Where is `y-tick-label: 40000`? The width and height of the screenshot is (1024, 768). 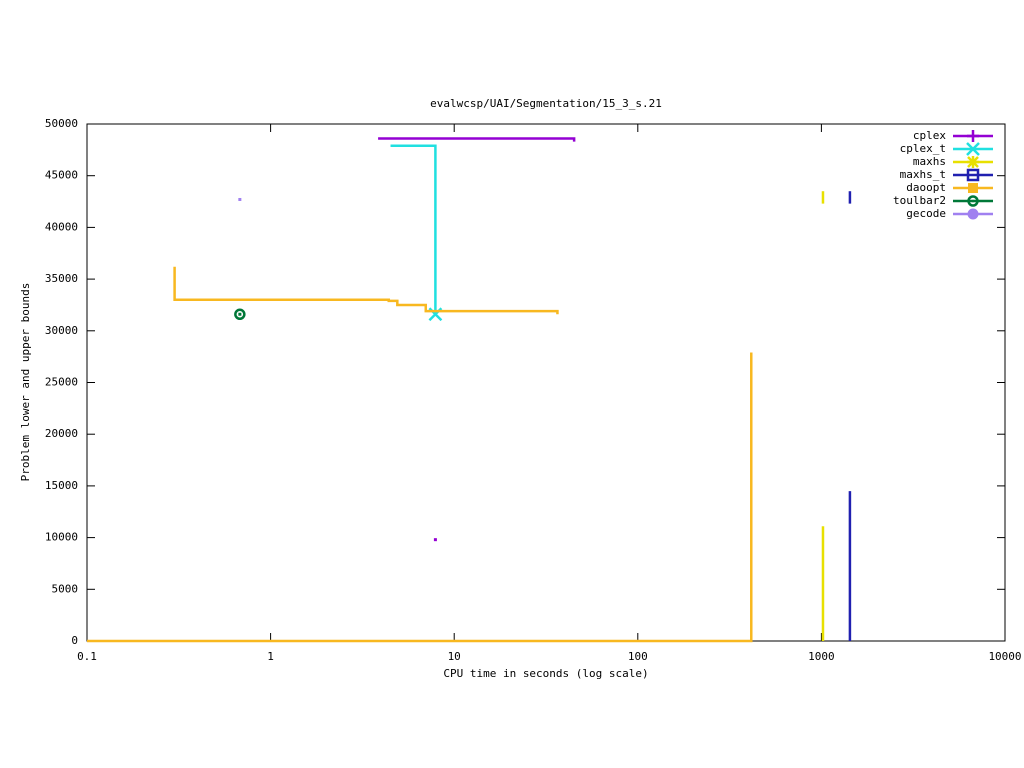
y-tick-label: 40000 is located at coordinates (61, 226).